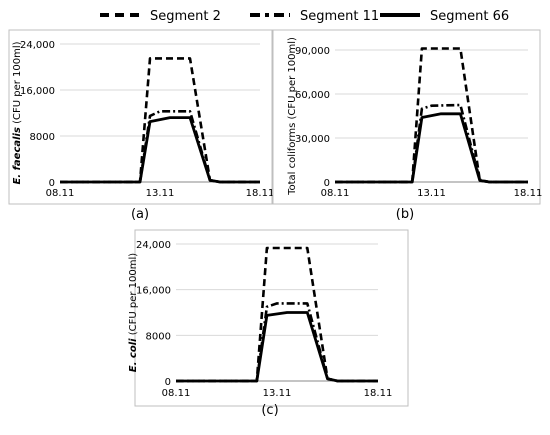  What do you see at coordinates (312, 51) in the screenshot?
I see `y-tick-label: 90,000` at bounding box center [312, 51].